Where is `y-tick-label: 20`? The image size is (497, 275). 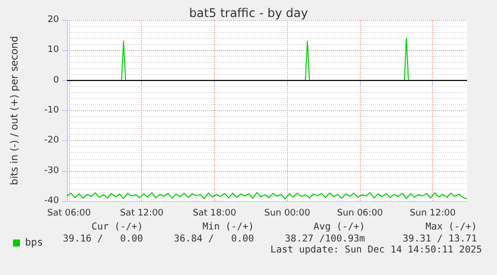
y-tick-label: 20 is located at coordinates (54, 20).